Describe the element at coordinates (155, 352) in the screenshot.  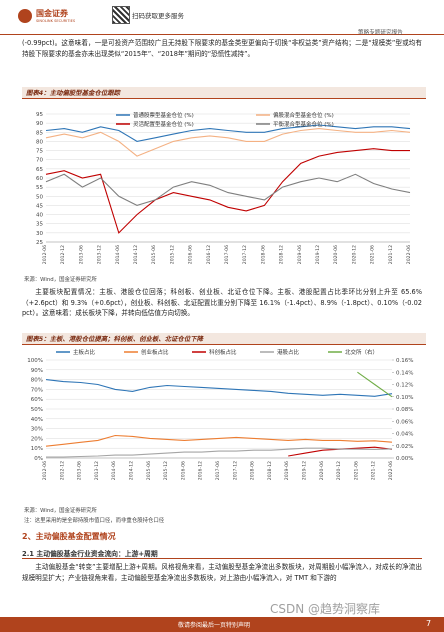
I see `legend-label: 创业板占比` at that location.